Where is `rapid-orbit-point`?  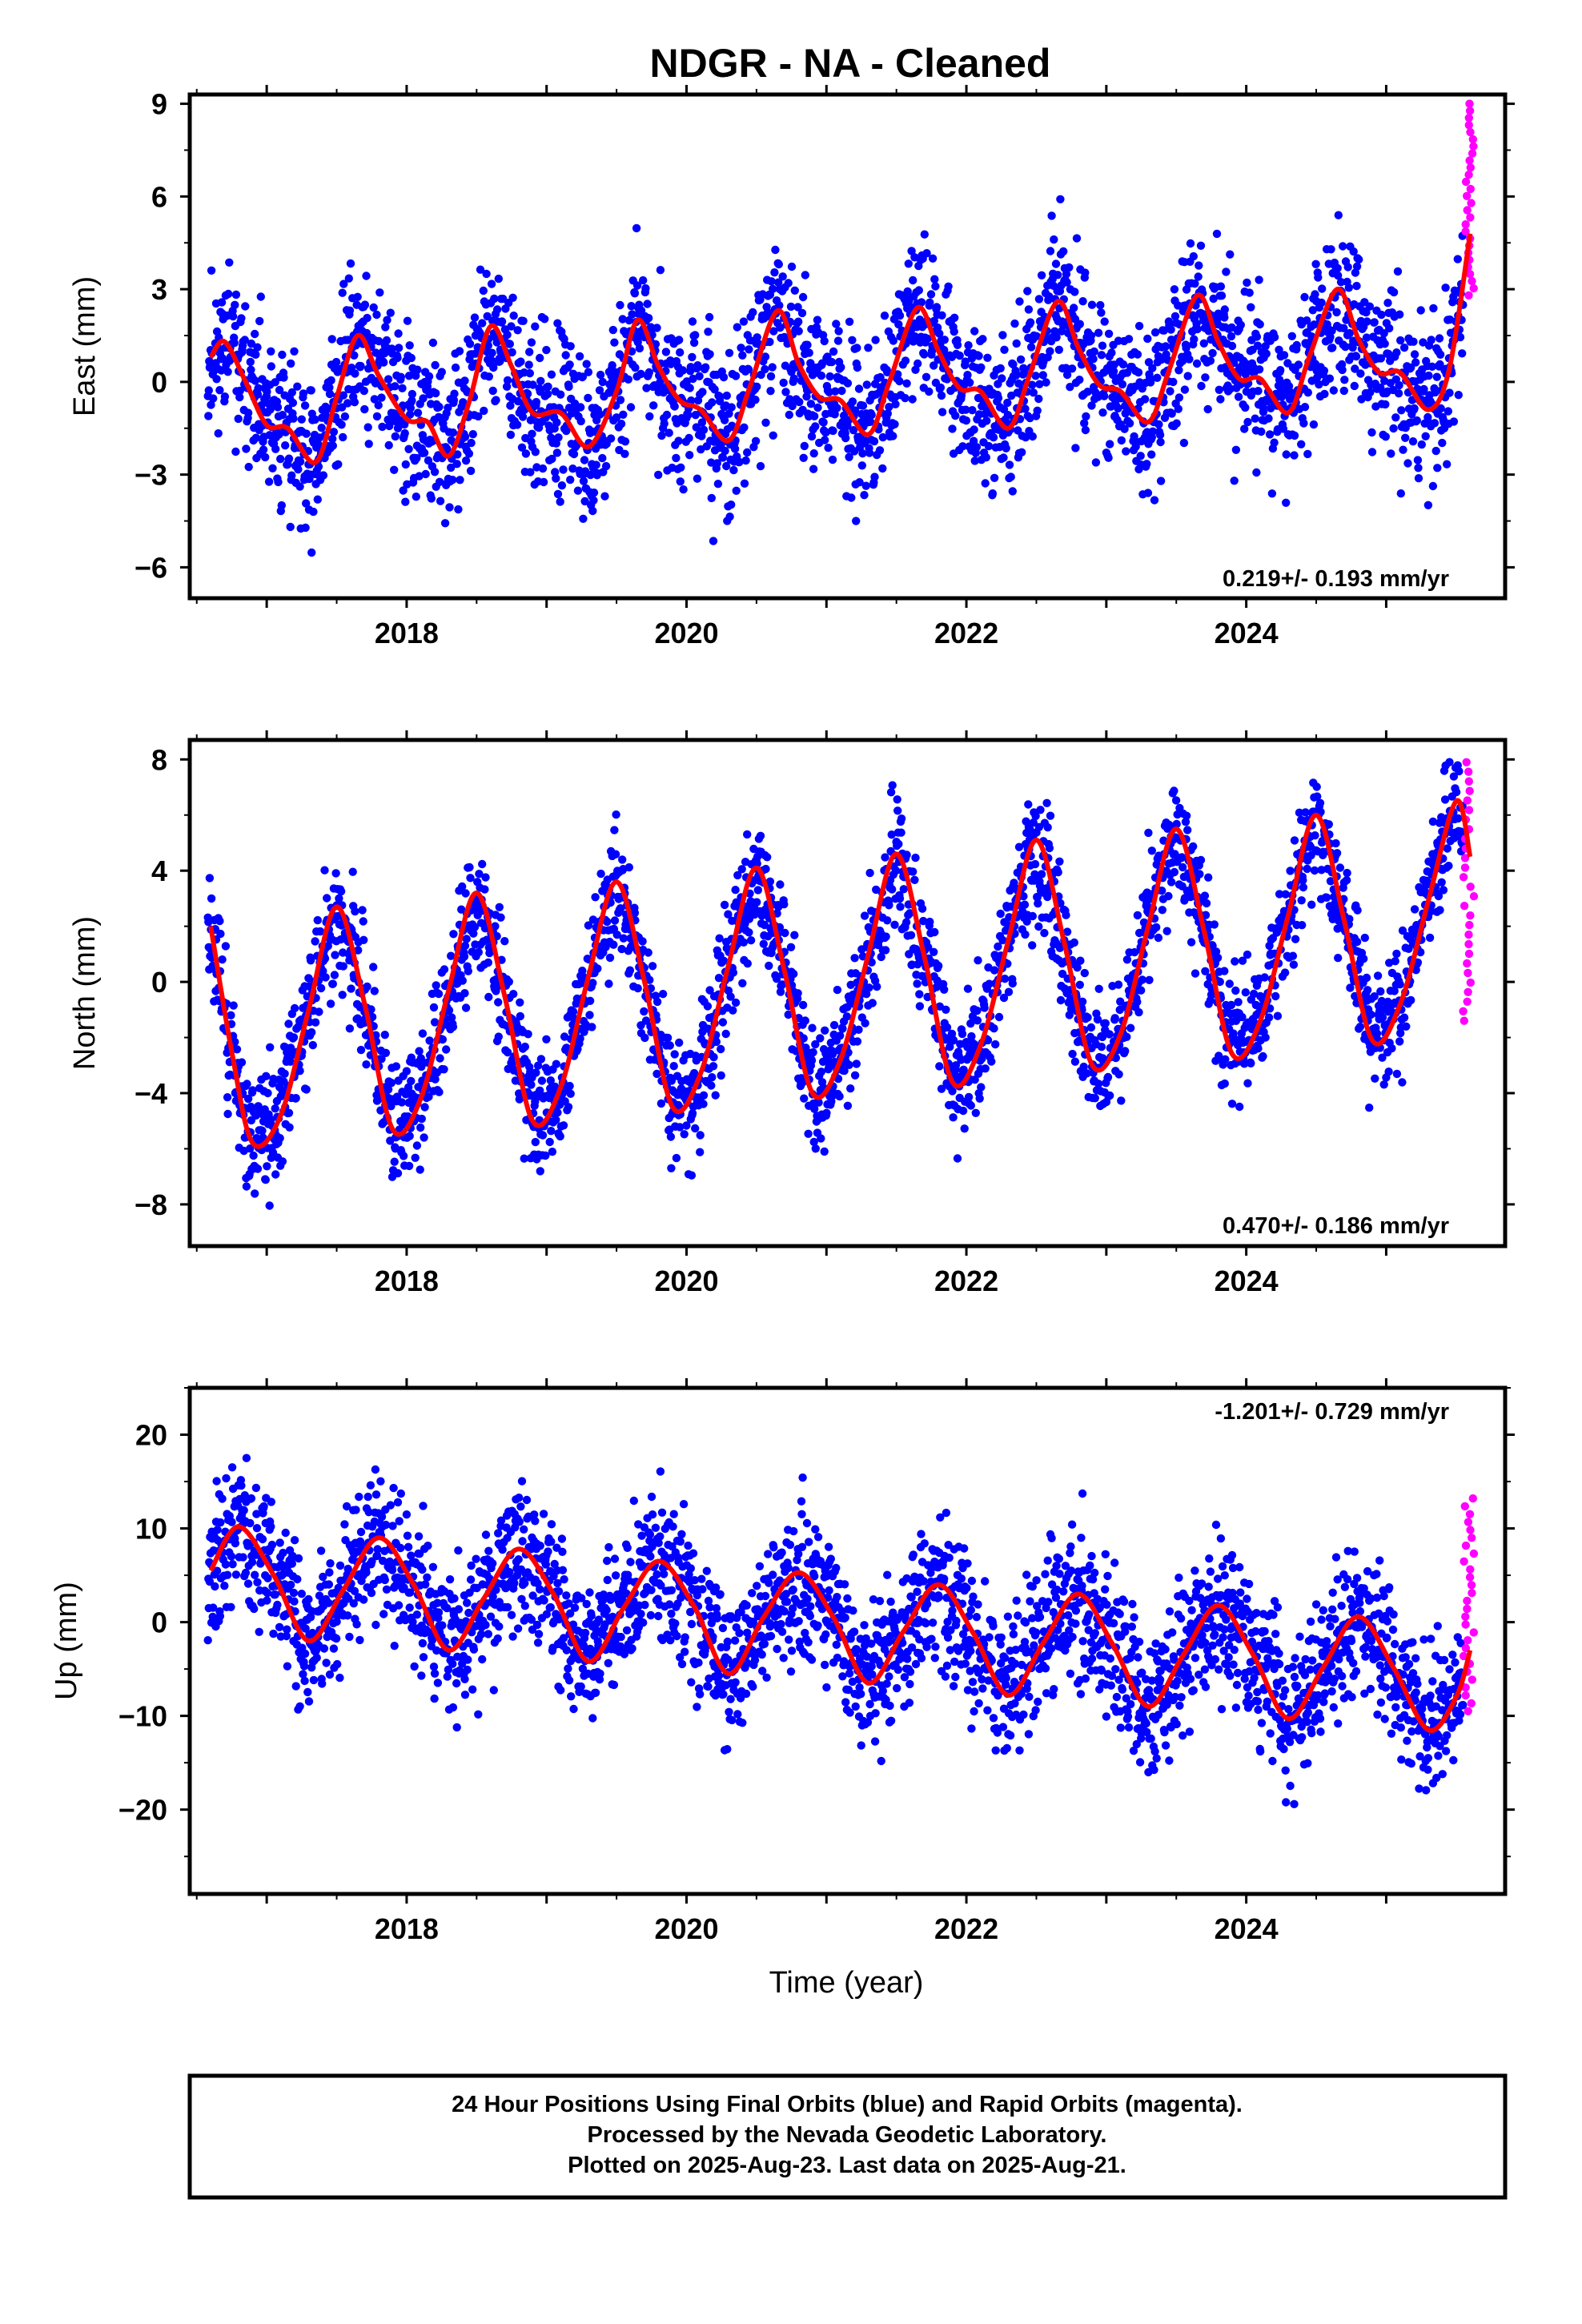 rapid-orbit-point is located at coordinates (1471, 167).